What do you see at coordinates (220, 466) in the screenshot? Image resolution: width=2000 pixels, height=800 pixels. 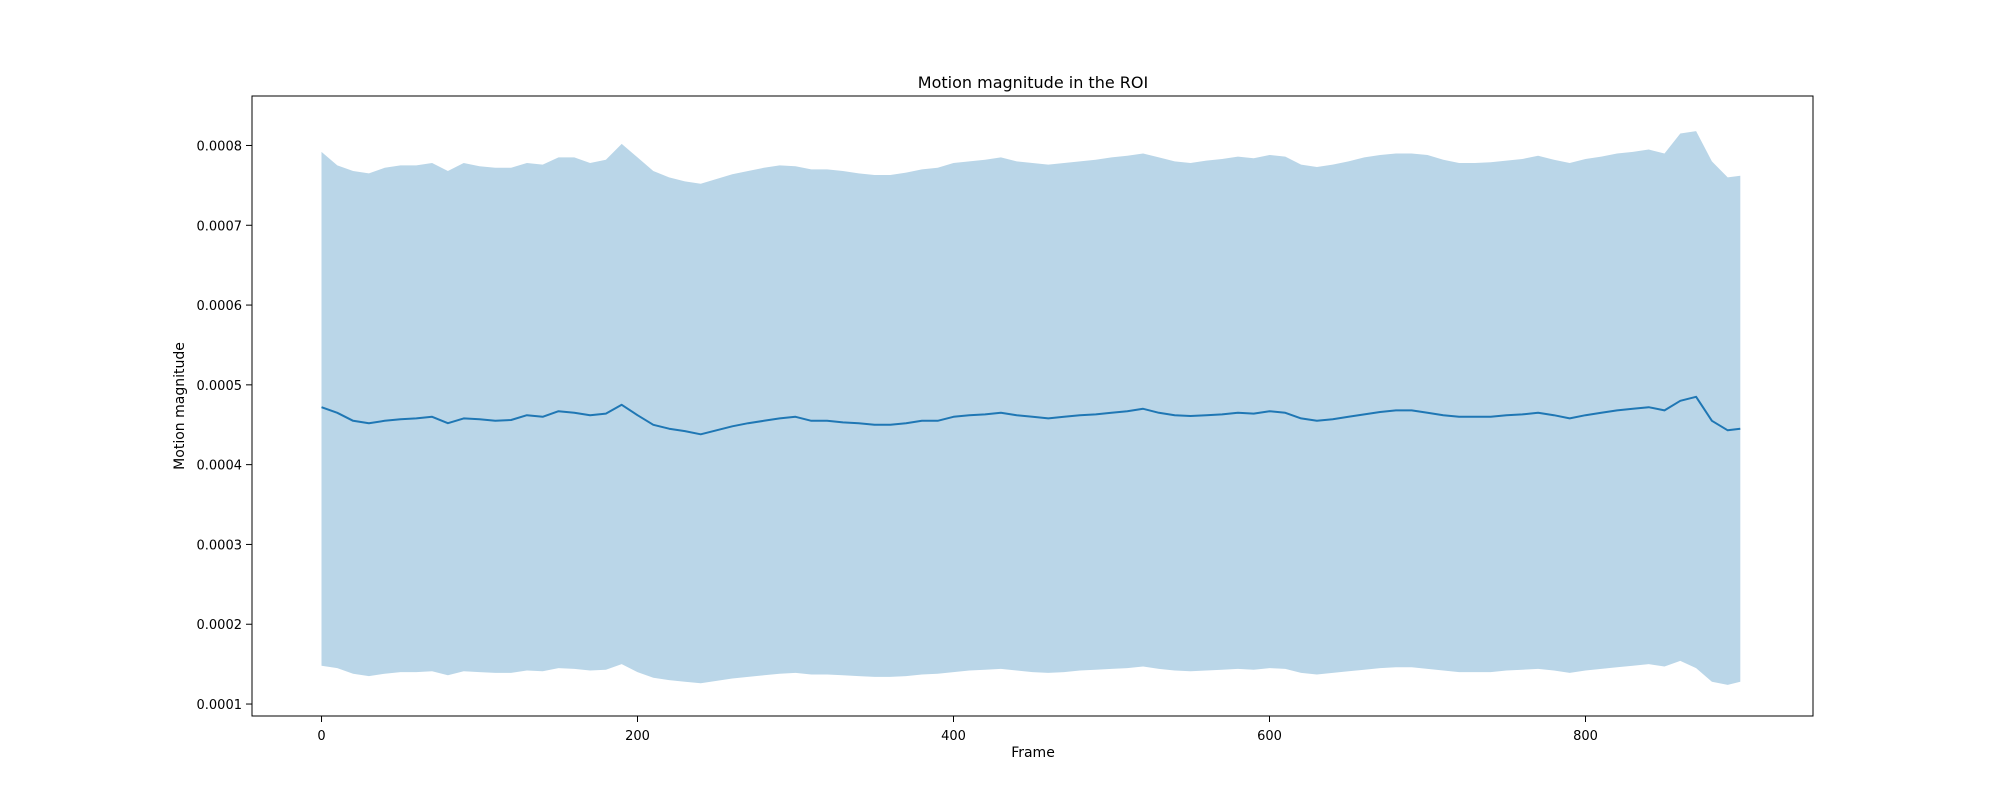 I see `y-tick-label: 0.0004` at bounding box center [220, 466].